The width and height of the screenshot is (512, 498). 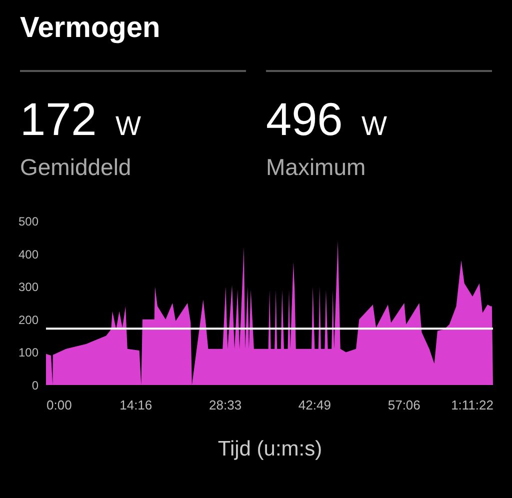 What do you see at coordinates (327, 119) in the screenshot?
I see `text: 496 W` at bounding box center [327, 119].